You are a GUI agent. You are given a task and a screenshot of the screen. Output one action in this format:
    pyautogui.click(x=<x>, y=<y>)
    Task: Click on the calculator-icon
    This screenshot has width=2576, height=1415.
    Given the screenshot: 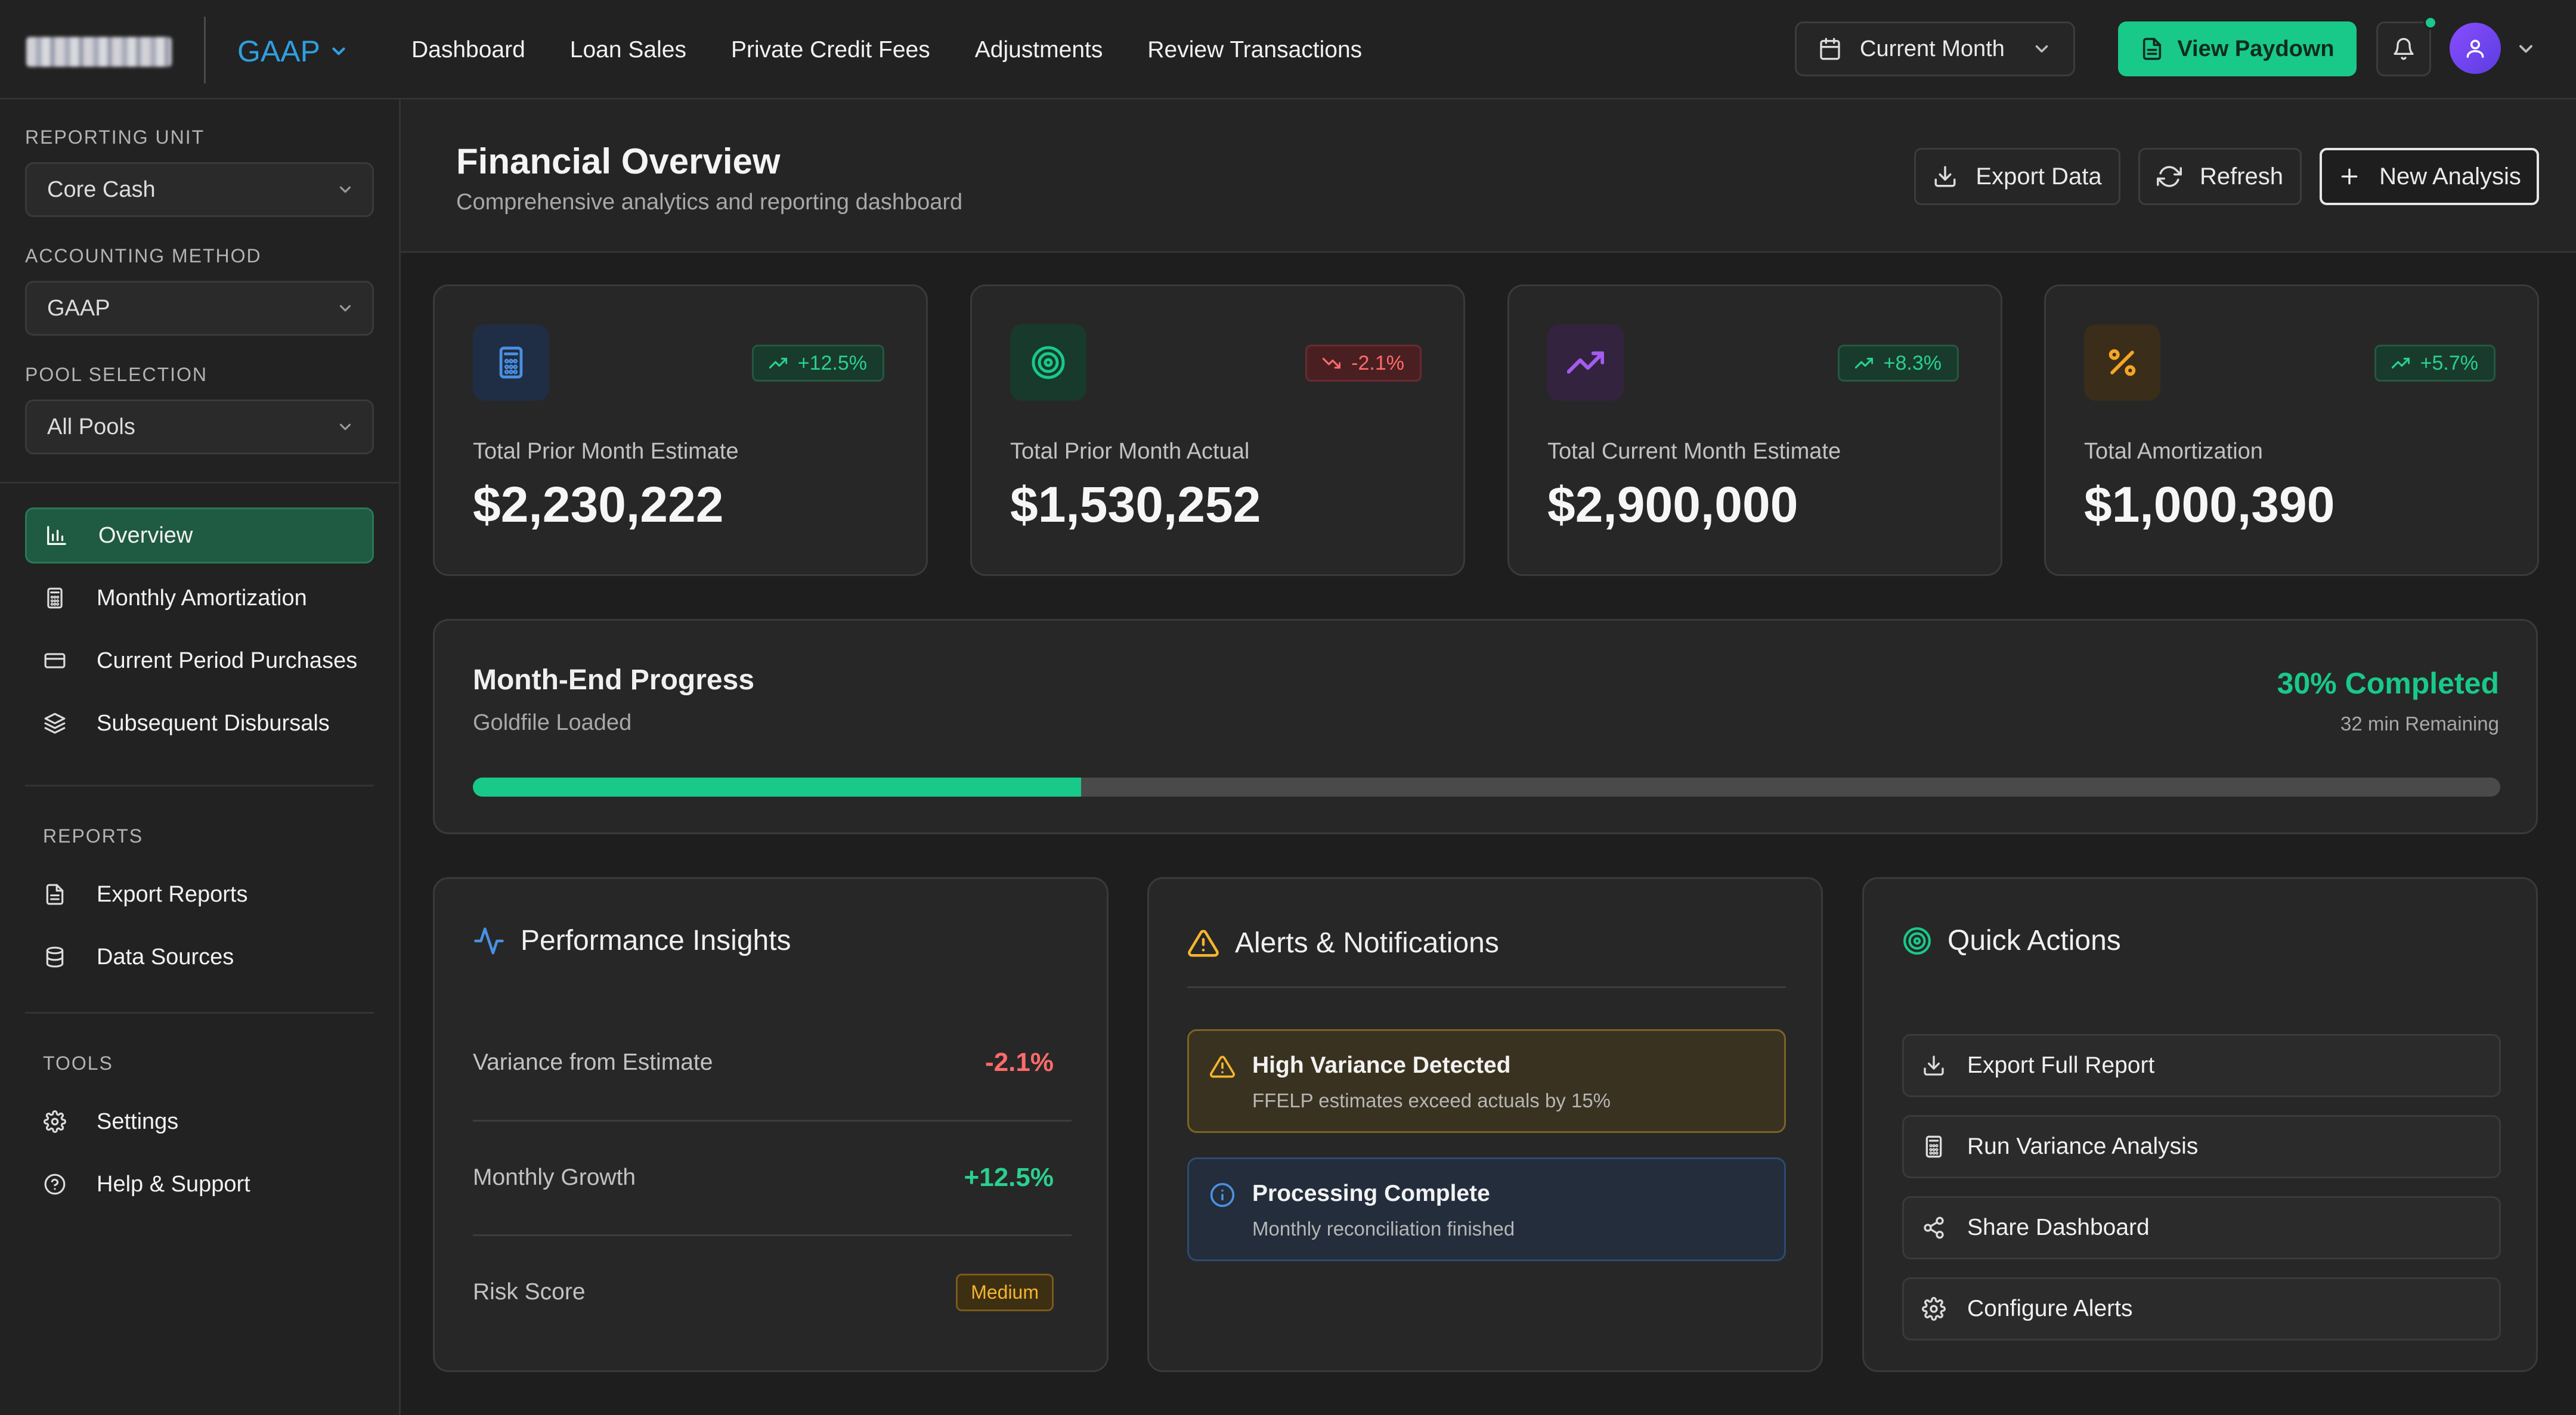 What is the action you would take?
    pyautogui.click(x=511, y=363)
    